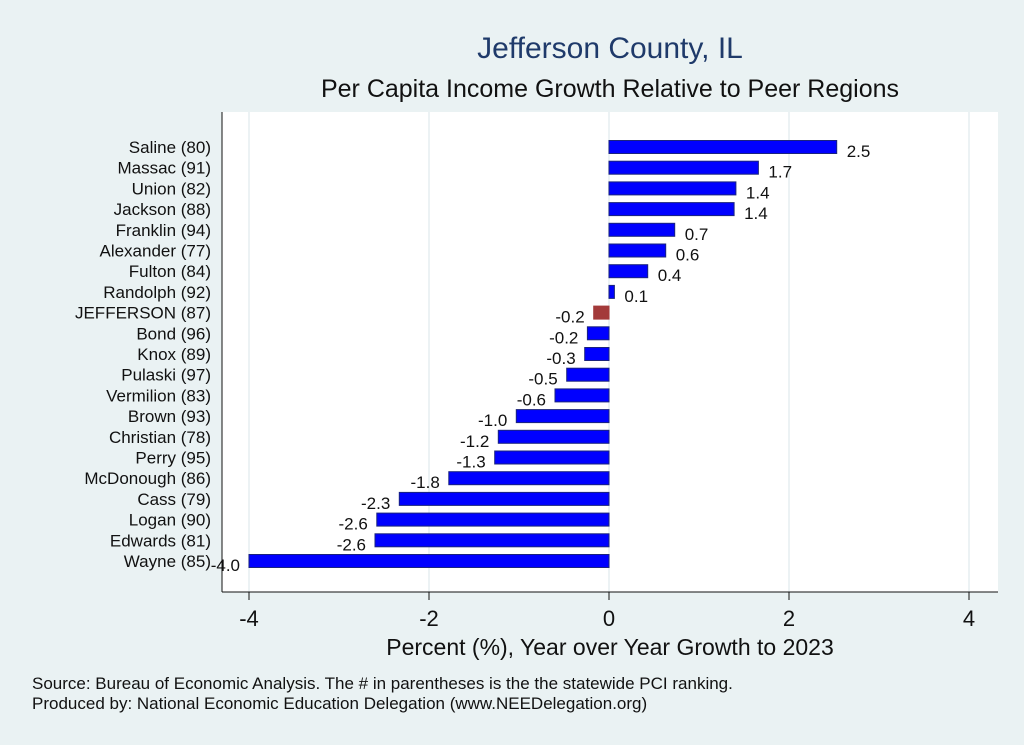 Image resolution: width=1024 pixels, height=745 pixels. Describe the element at coordinates (162, 209) in the screenshot. I see `category-label: Jackson (88)` at that location.